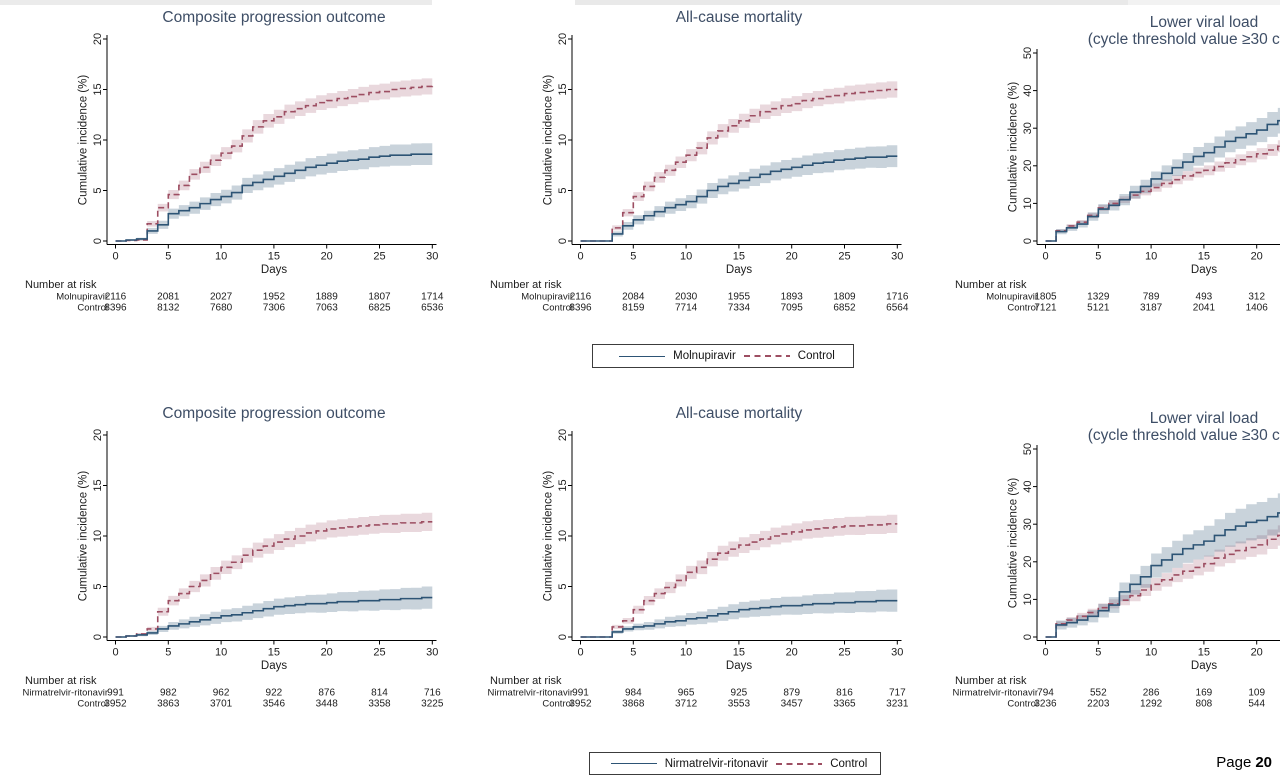 The image size is (1280, 777). What do you see at coordinates (844, 693) in the screenshot?
I see `at-risk-count: 816` at bounding box center [844, 693].